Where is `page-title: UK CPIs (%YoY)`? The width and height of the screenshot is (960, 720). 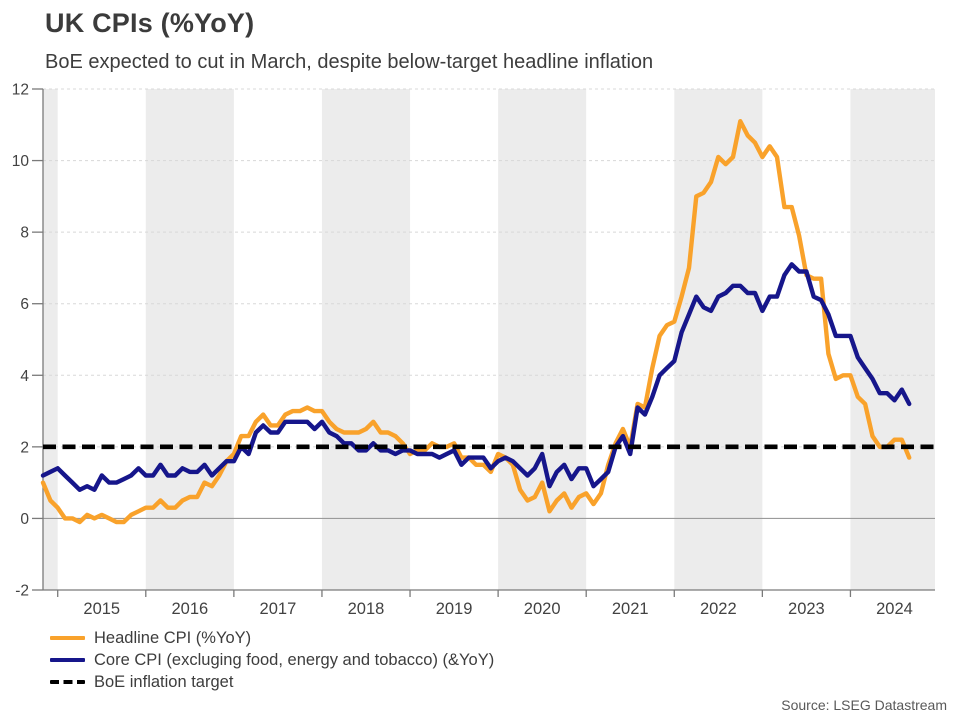 page-title: UK CPIs (%YoY) is located at coordinates (150, 23).